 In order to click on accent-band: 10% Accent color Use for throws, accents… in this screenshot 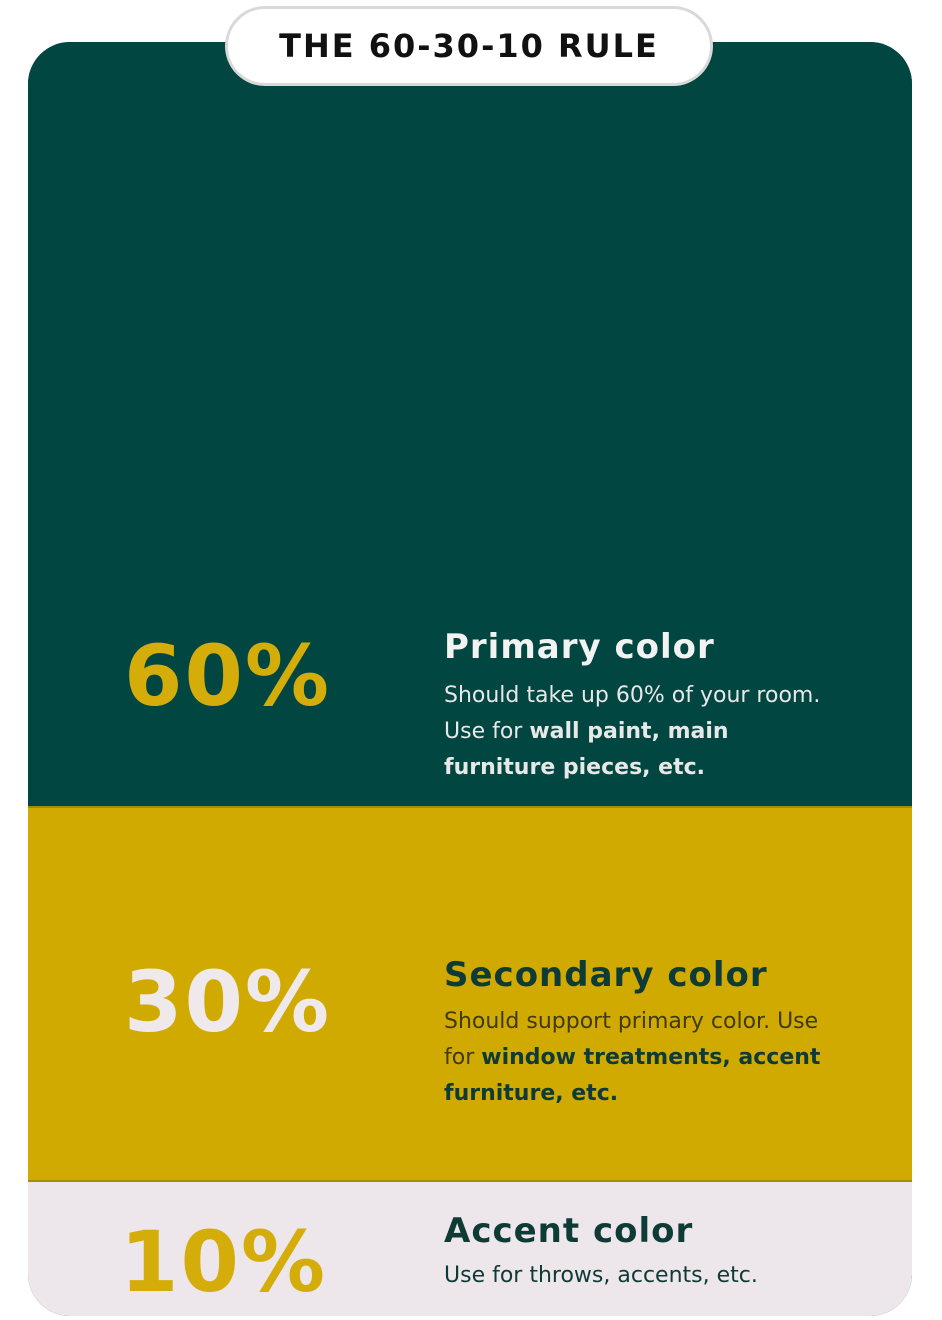, I will do `click(470, 1249)`.